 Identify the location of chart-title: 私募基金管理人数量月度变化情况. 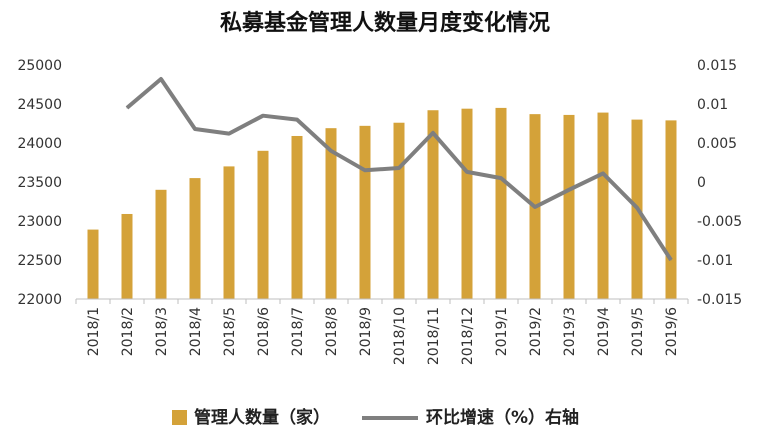
(385, 23).